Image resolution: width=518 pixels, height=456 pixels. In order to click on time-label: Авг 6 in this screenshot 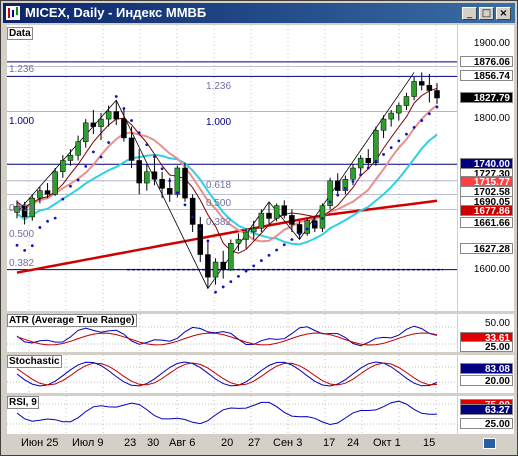, I will do `click(182, 443)`.